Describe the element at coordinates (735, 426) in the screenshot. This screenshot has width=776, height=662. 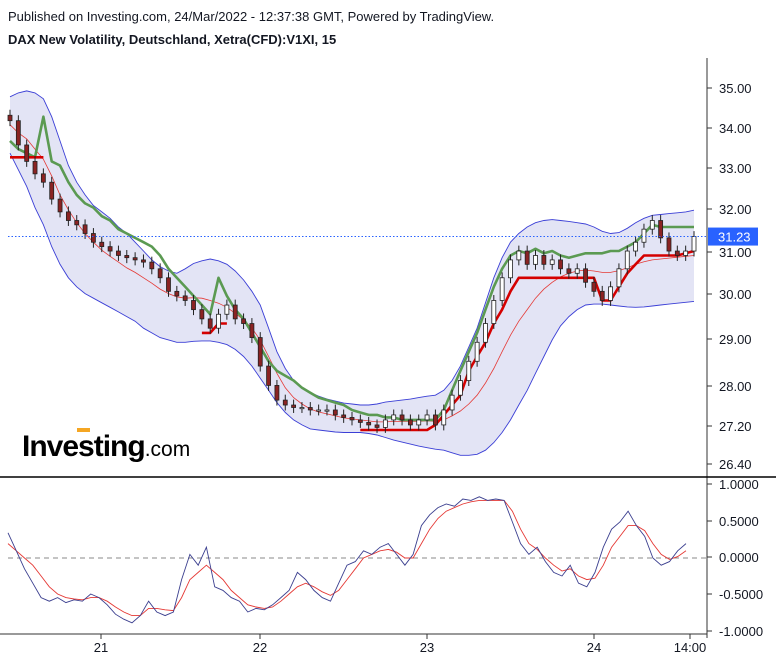
I see `price-tick-label: 27.20` at that location.